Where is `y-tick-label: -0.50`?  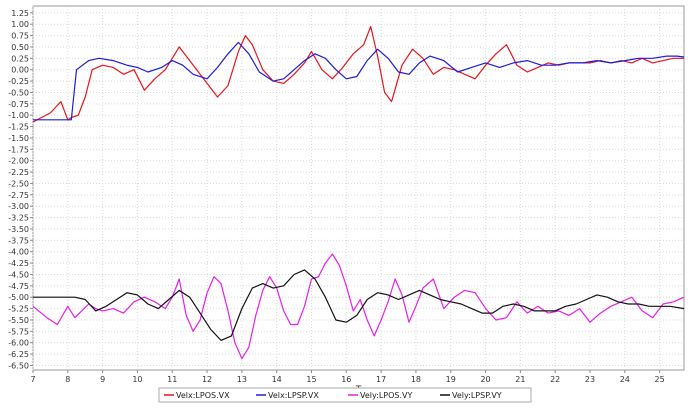 y-tick-label: -0.50 is located at coordinates (18, 92).